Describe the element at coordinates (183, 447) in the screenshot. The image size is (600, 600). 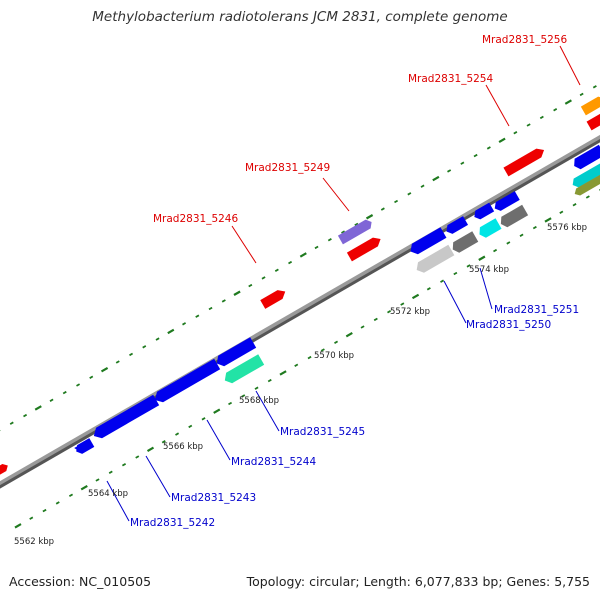
I see `scale-label-5566: 5566 kbp` at that location.